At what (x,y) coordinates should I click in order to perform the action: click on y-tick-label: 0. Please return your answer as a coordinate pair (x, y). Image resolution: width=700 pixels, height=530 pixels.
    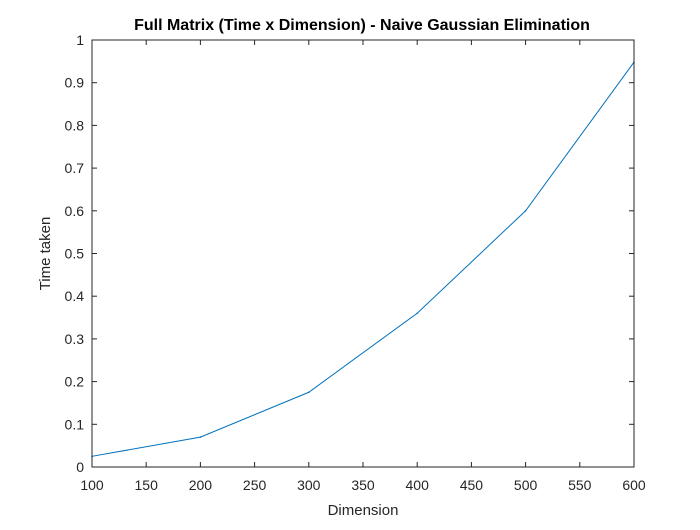
    Looking at the image, I should click on (80, 467).